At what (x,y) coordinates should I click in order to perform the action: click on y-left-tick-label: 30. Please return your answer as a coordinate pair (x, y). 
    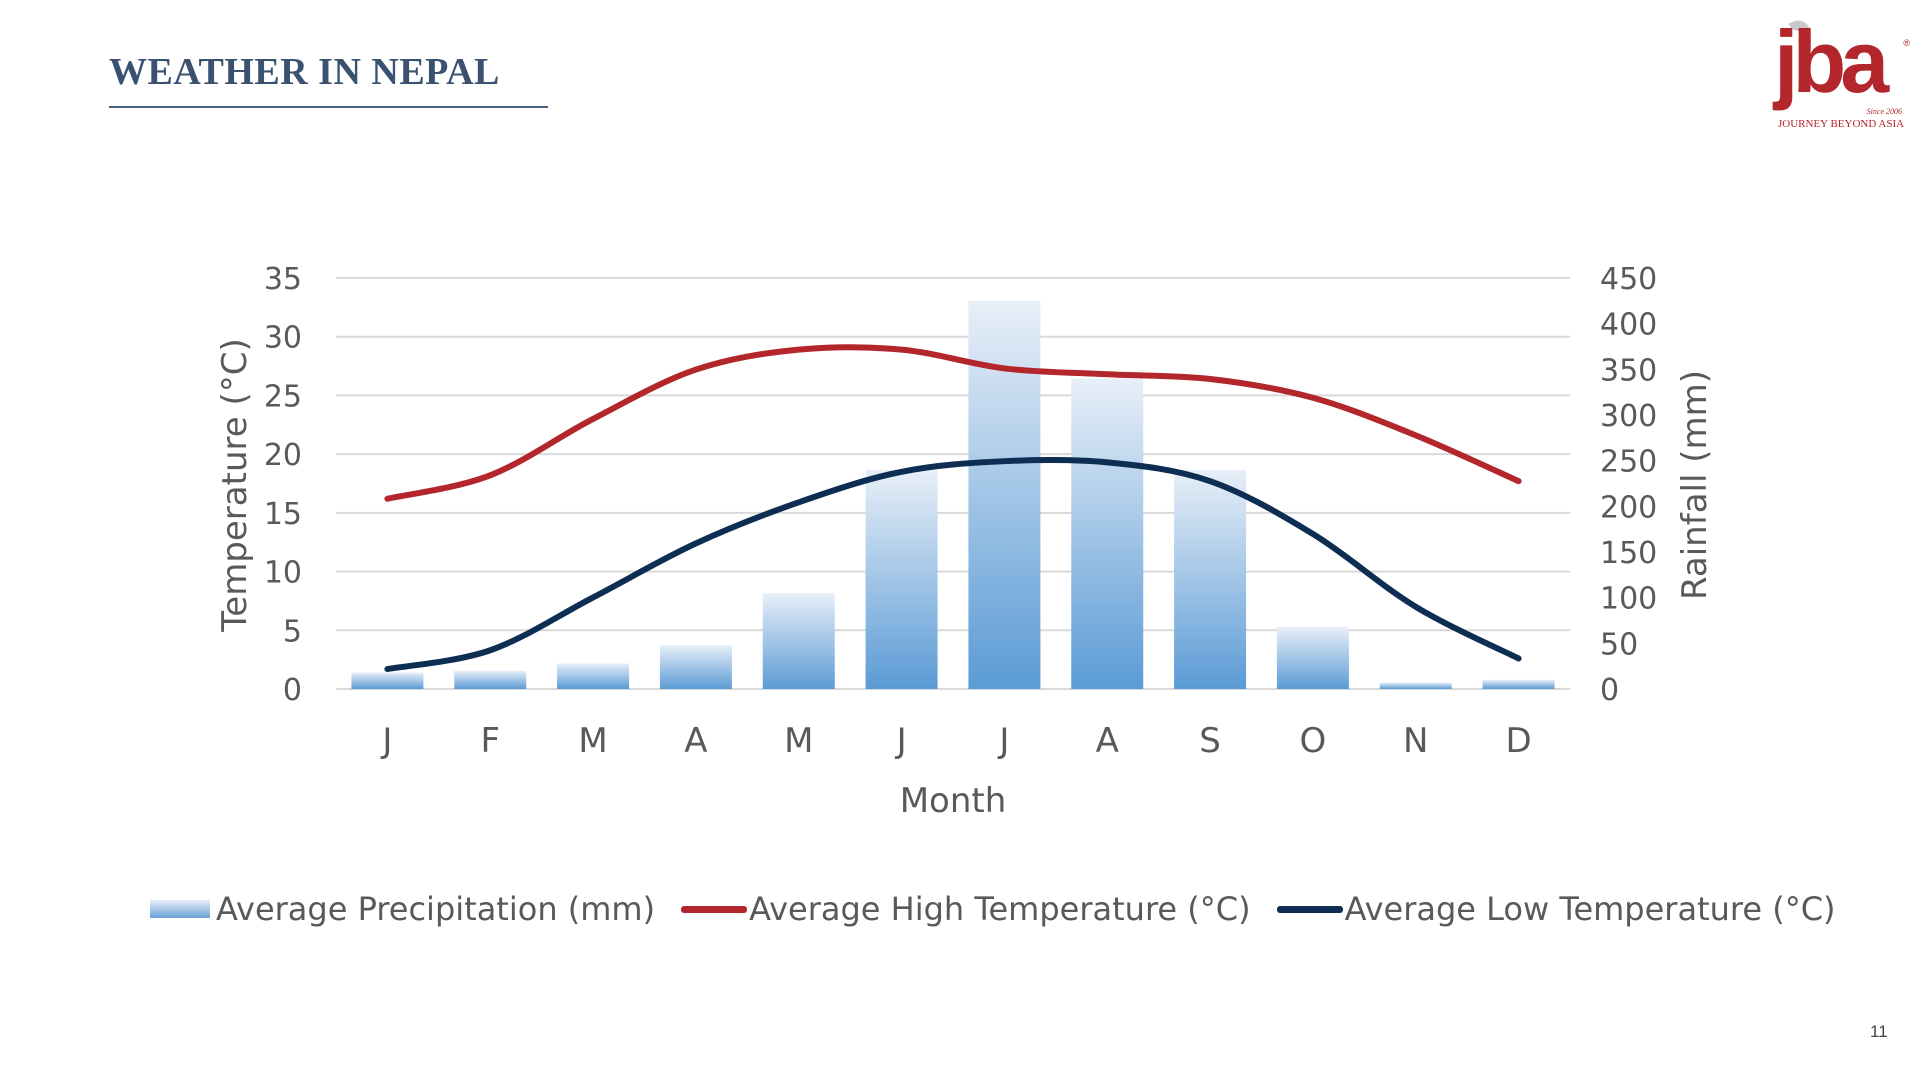
    Looking at the image, I should click on (283, 338).